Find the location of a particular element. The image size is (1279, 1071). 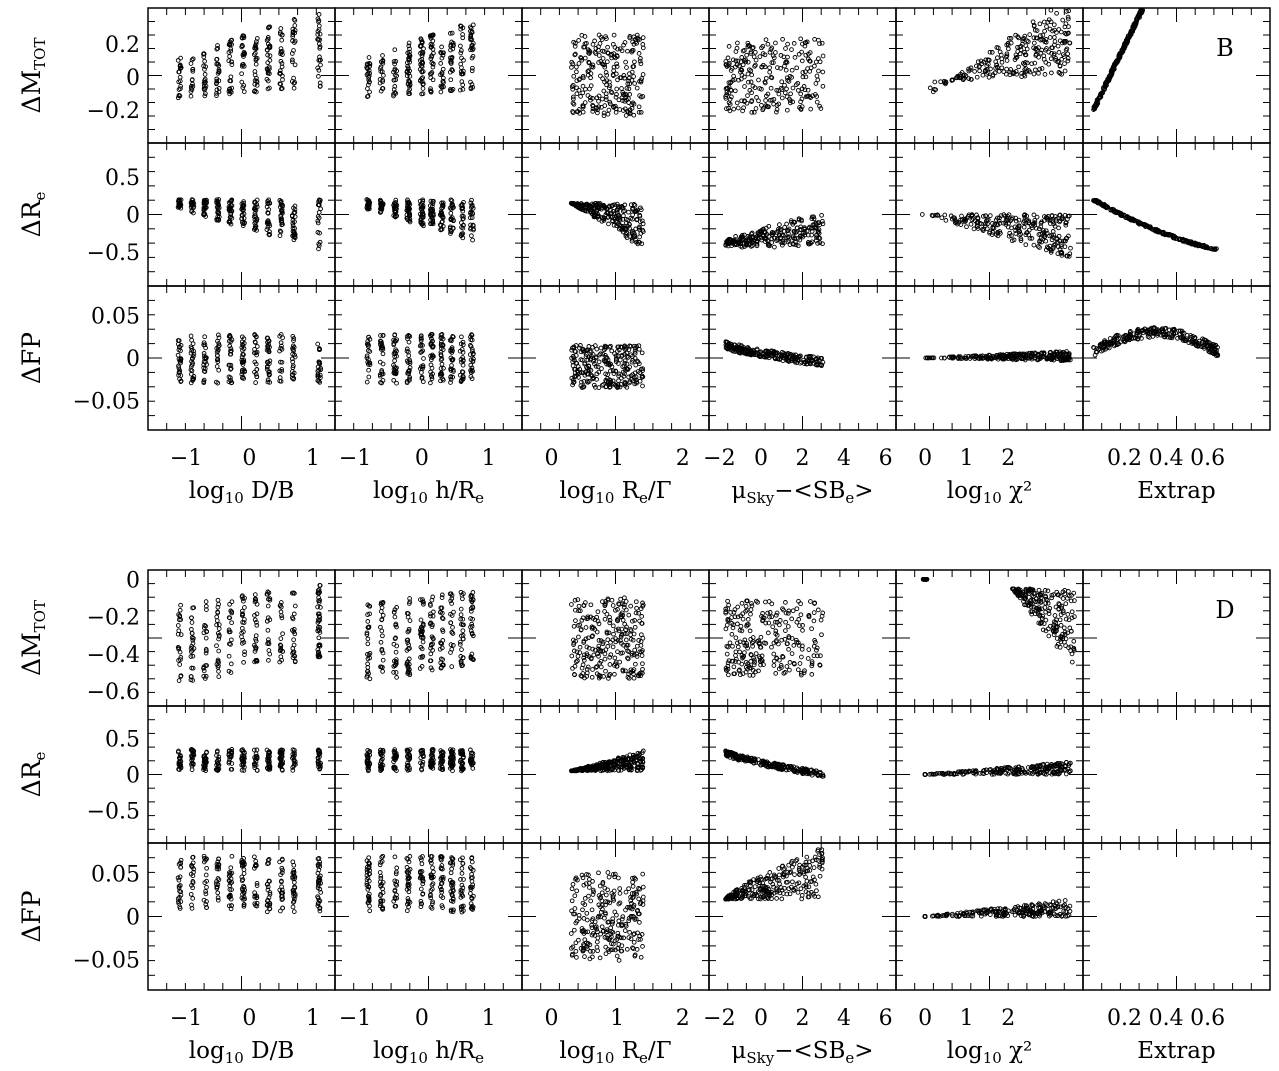

x-tick-label: 0 is located at coordinates (422, 458).